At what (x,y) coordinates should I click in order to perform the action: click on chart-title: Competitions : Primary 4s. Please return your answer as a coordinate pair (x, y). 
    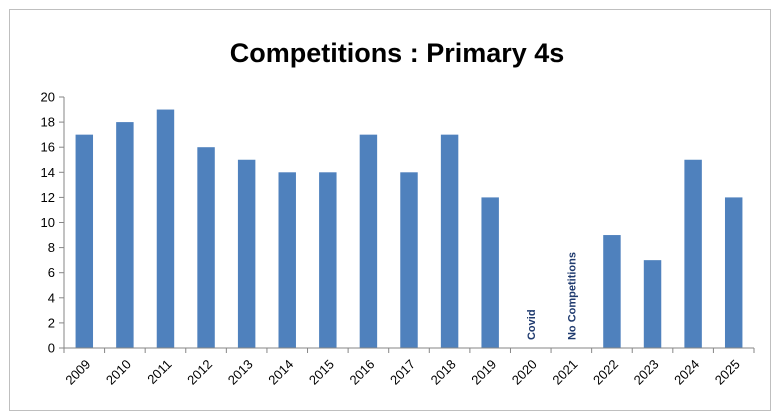
    Looking at the image, I should click on (397, 53).